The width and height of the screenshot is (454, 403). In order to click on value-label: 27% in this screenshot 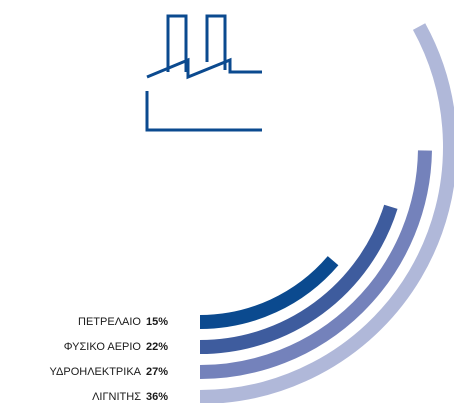, I will do `click(157, 372)`.